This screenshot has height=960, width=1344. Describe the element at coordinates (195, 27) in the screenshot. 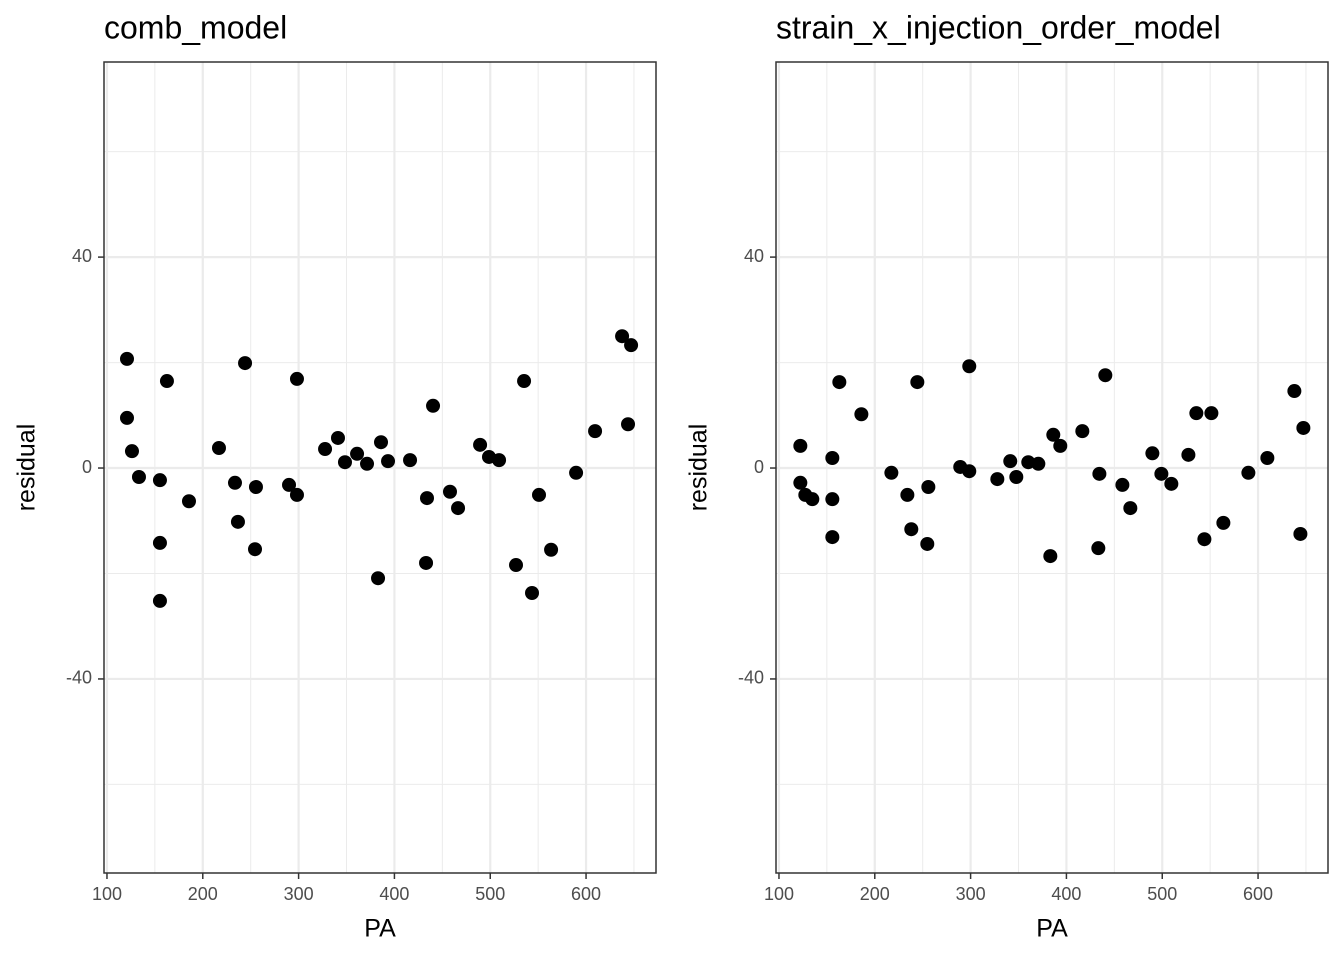

I see `chart-title: comb_model` at that location.